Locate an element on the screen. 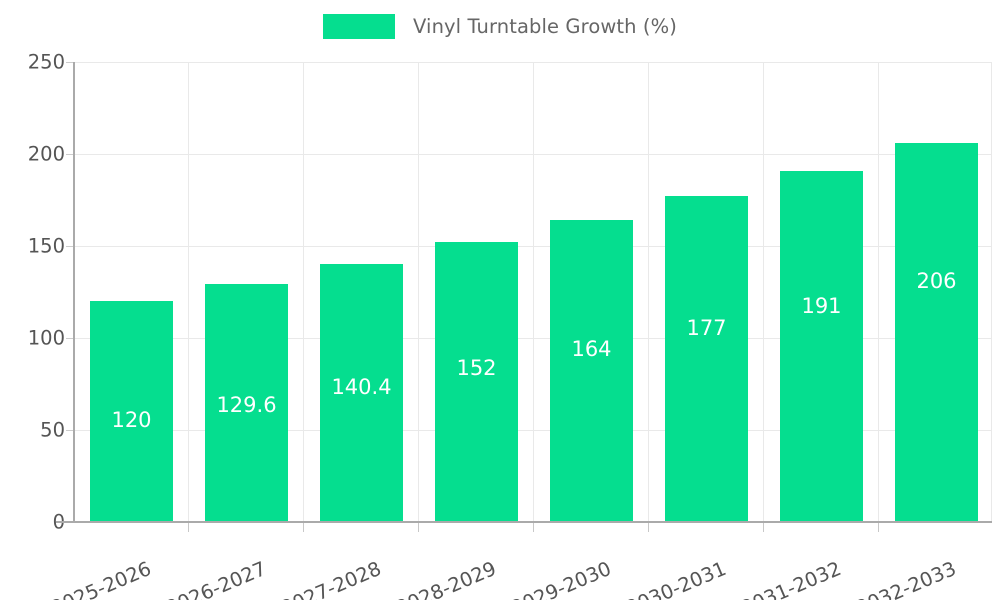 The image size is (1000, 600). x-axis-line is located at coordinates (524, 522).